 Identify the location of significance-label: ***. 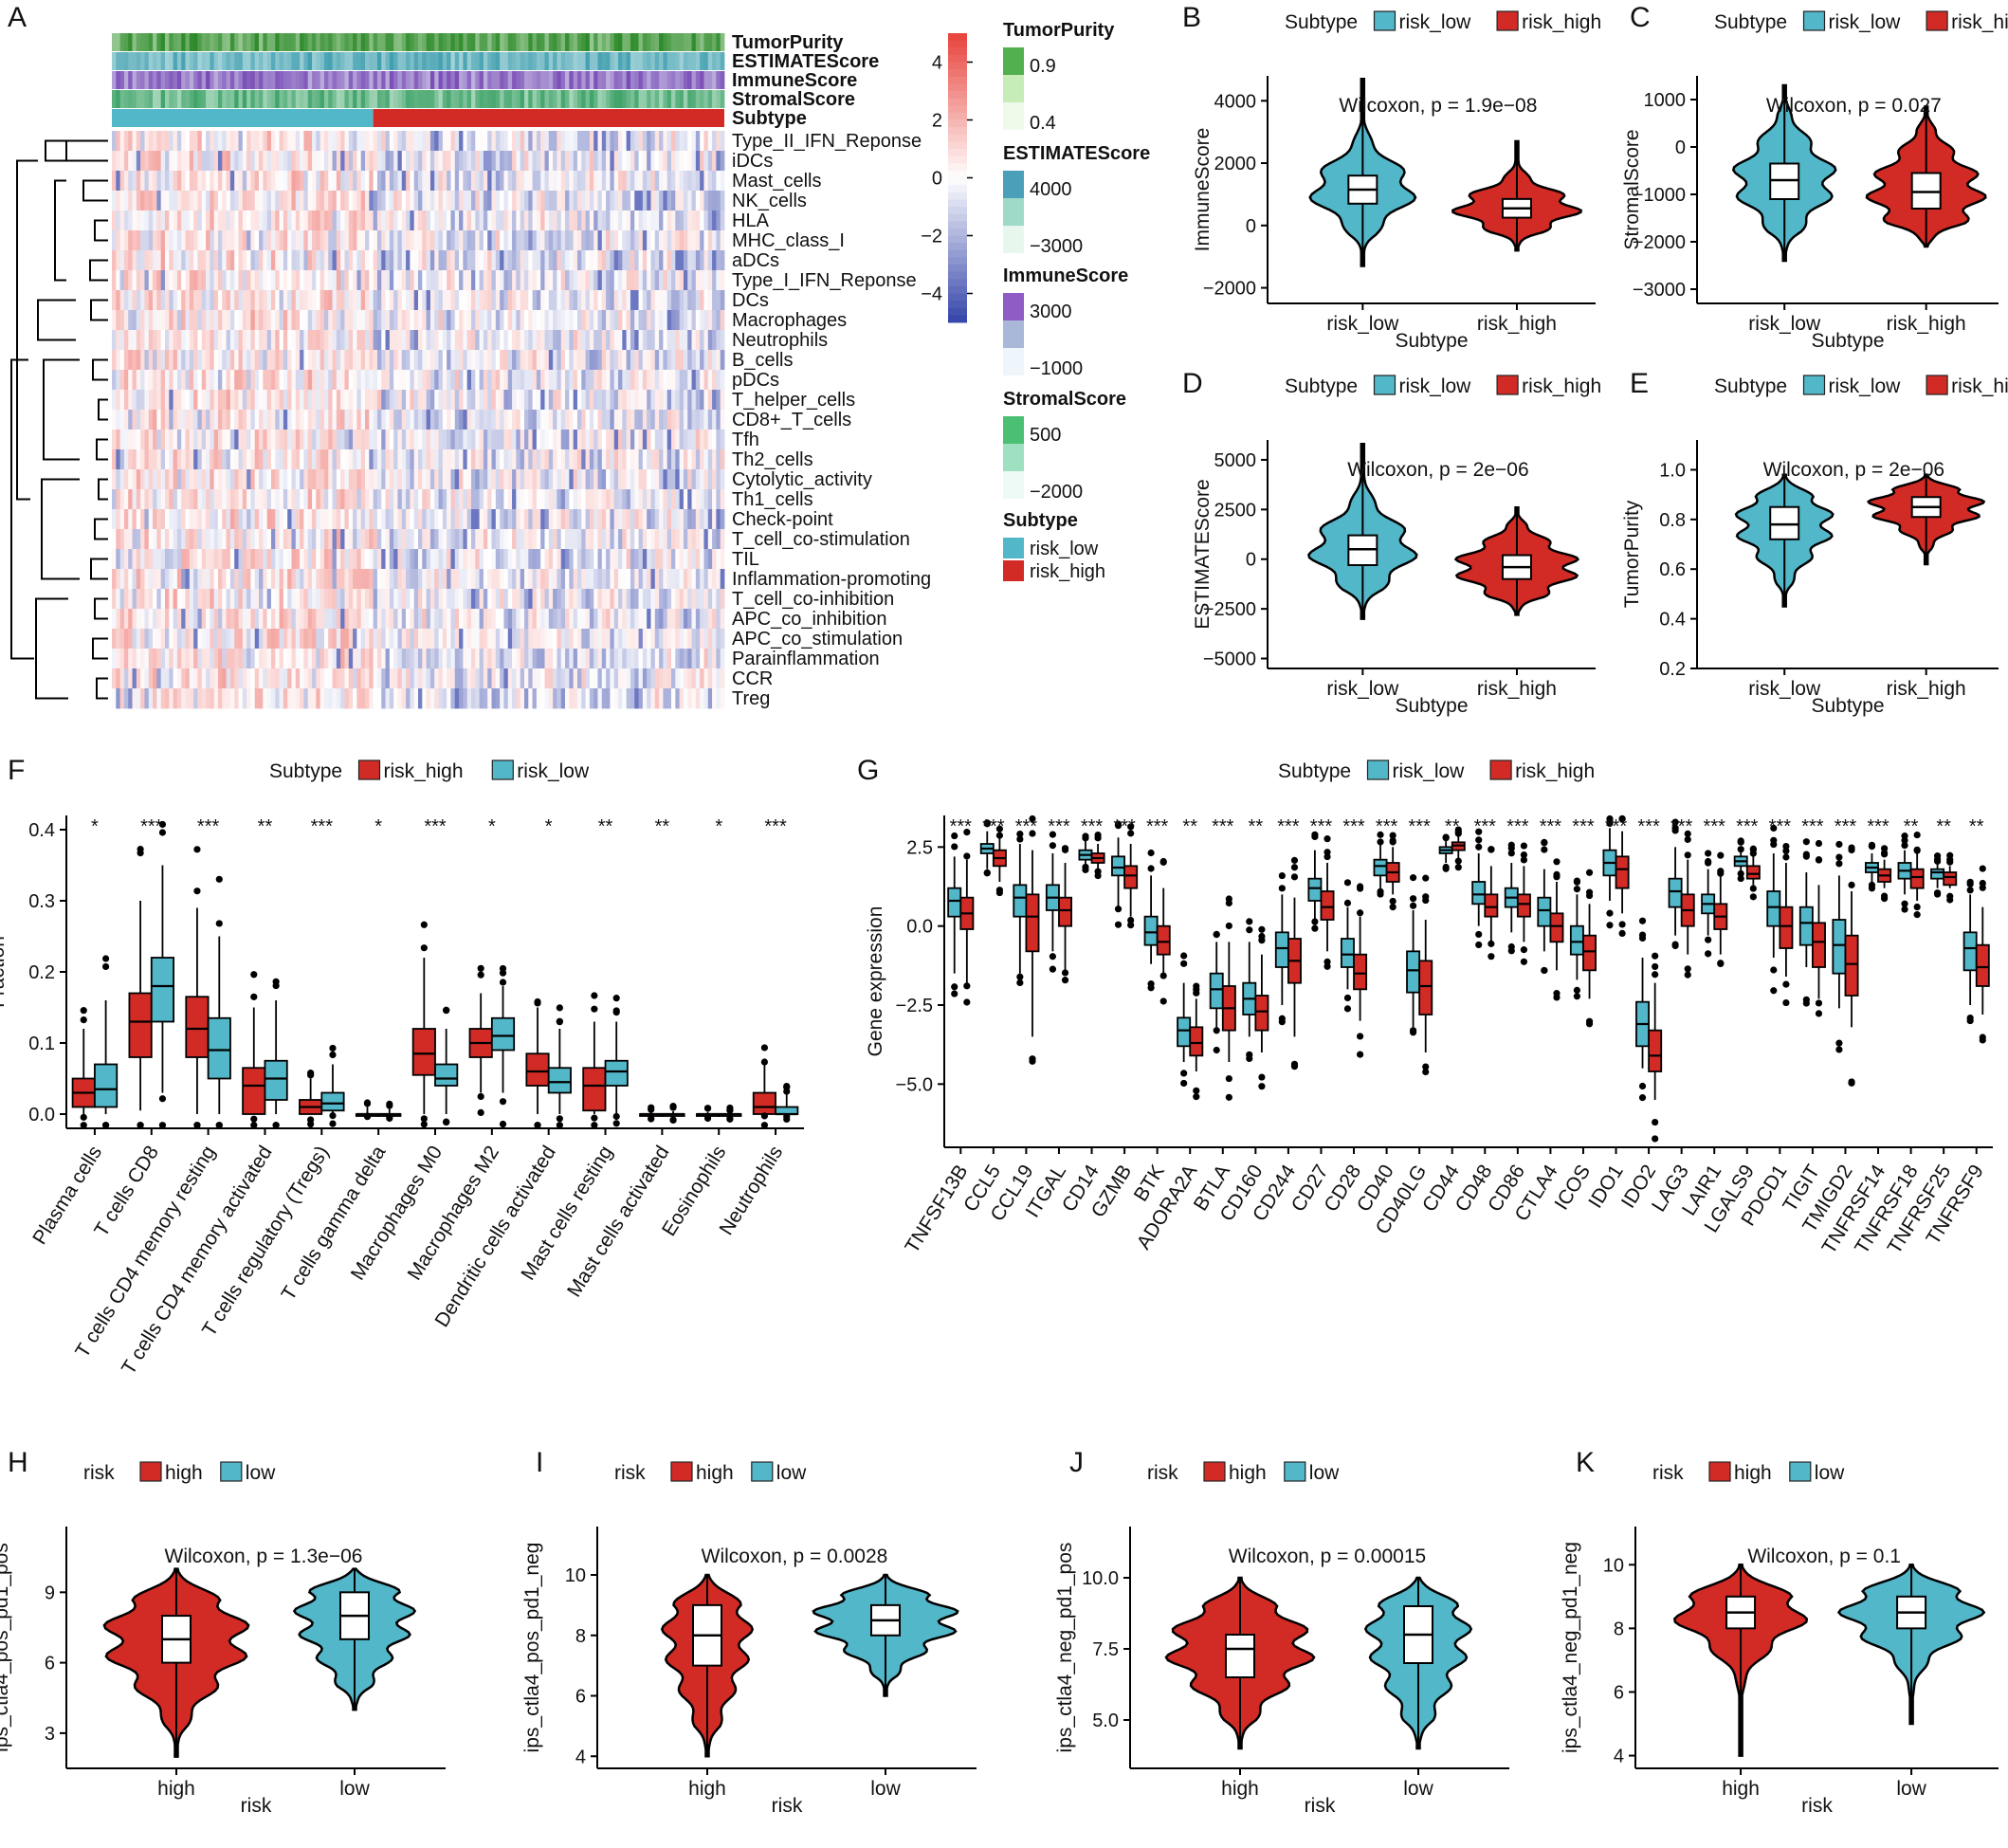
(1878, 826).